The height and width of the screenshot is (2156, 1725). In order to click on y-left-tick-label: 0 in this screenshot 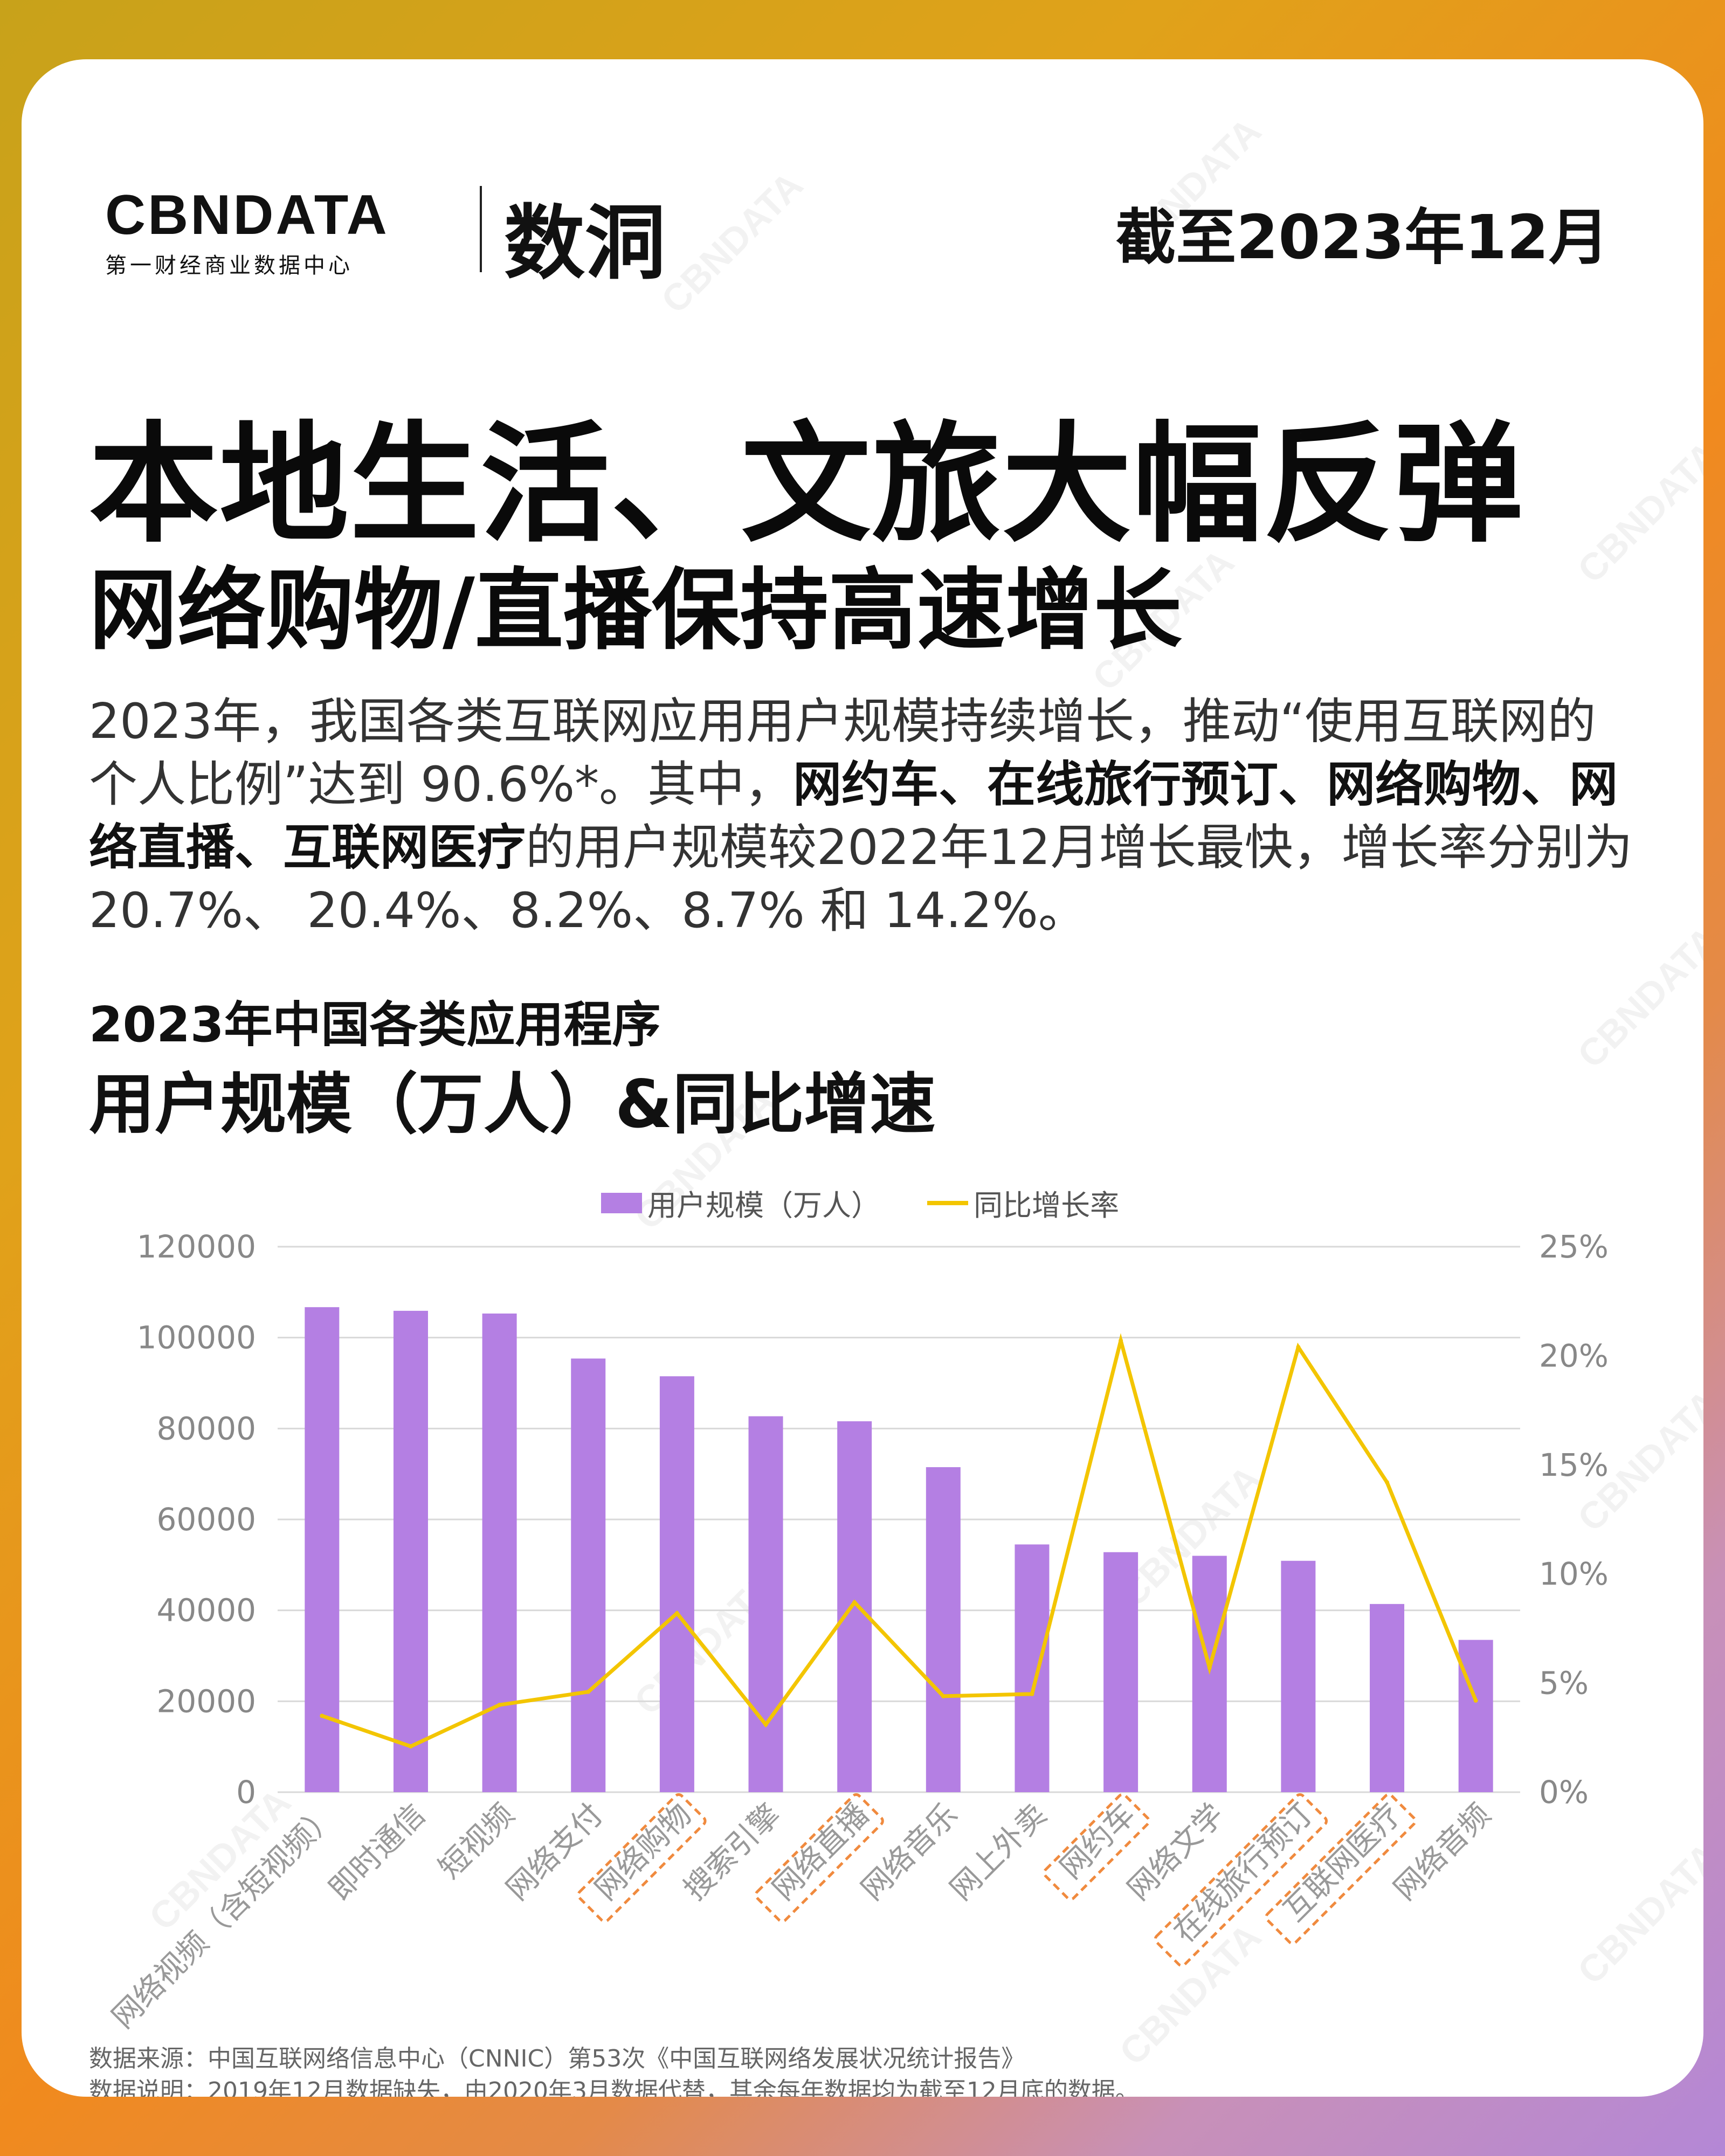, I will do `click(246, 1792)`.